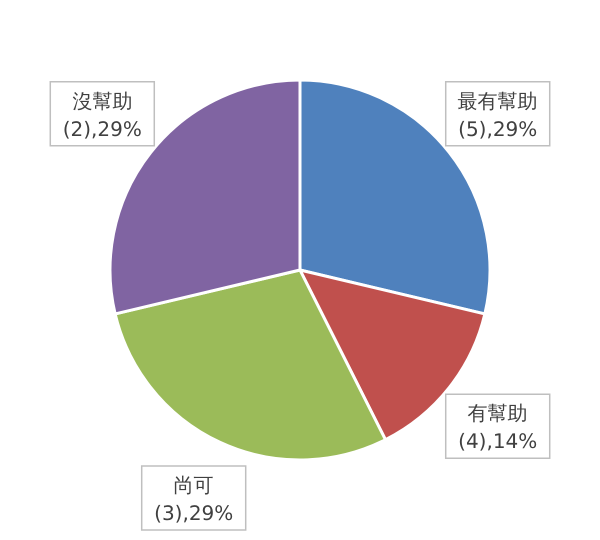  What do you see at coordinates (498, 413) in the screenshot?
I see `slice-label: 有幫助` at bounding box center [498, 413].